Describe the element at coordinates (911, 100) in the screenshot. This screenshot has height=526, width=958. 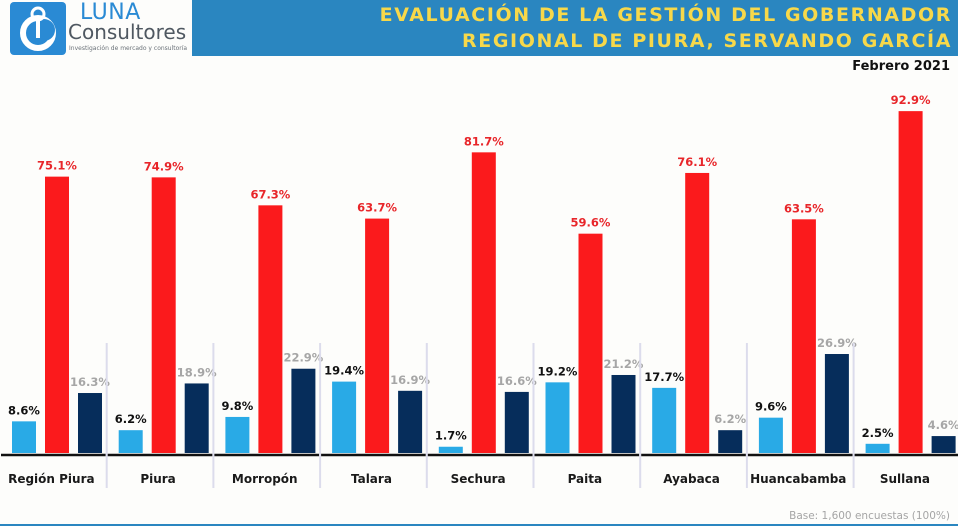
I see `data-label-series-red-8: 92.9%` at that location.